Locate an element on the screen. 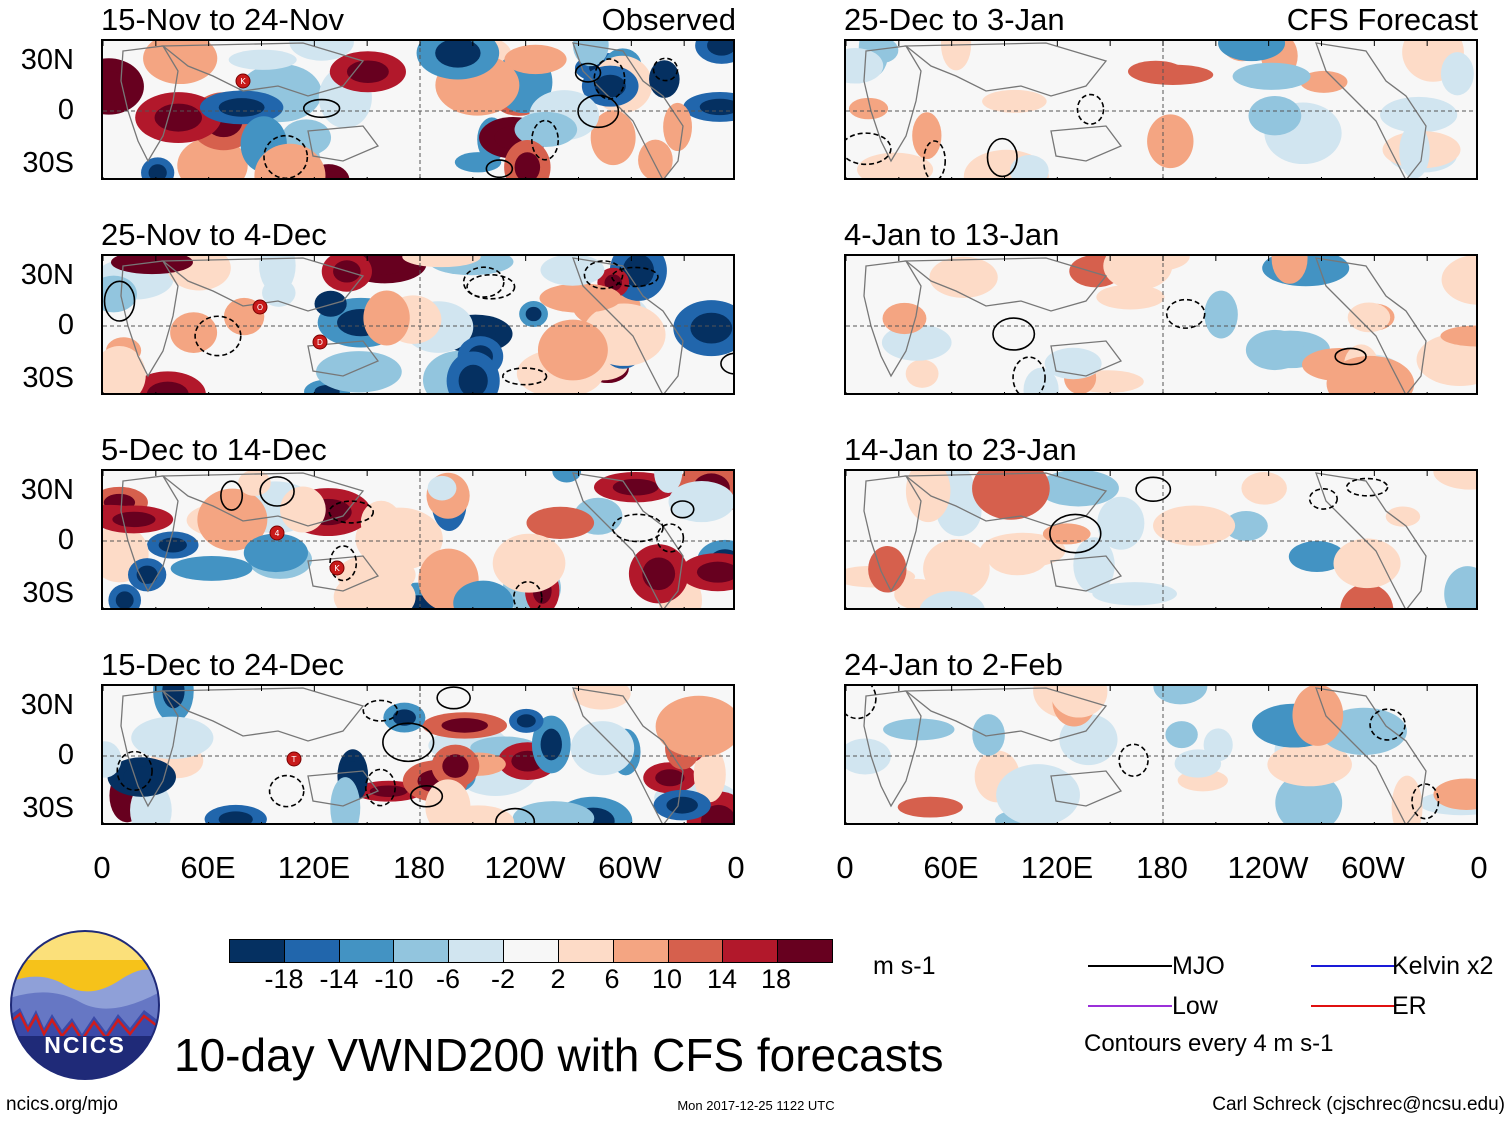  footer-url: ncics.org/mjo is located at coordinates (62, 1104).